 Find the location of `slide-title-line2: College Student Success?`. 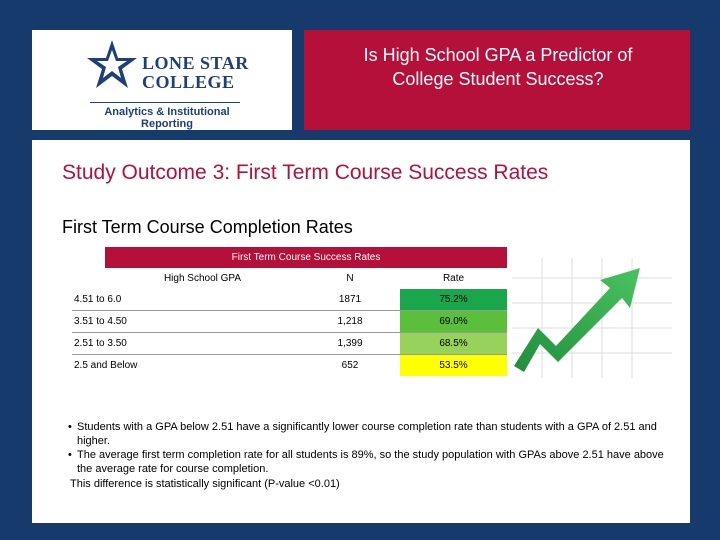

slide-title-line2: College Student Success? is located at coordinates (498, 79).